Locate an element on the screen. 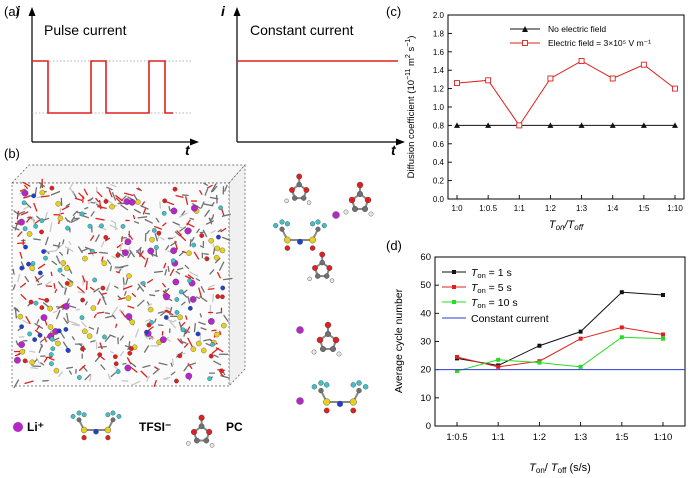 This screenshot has width=700, height=478. chart-c-ytick-label: 0.0 is located at coordinates (439, 199).